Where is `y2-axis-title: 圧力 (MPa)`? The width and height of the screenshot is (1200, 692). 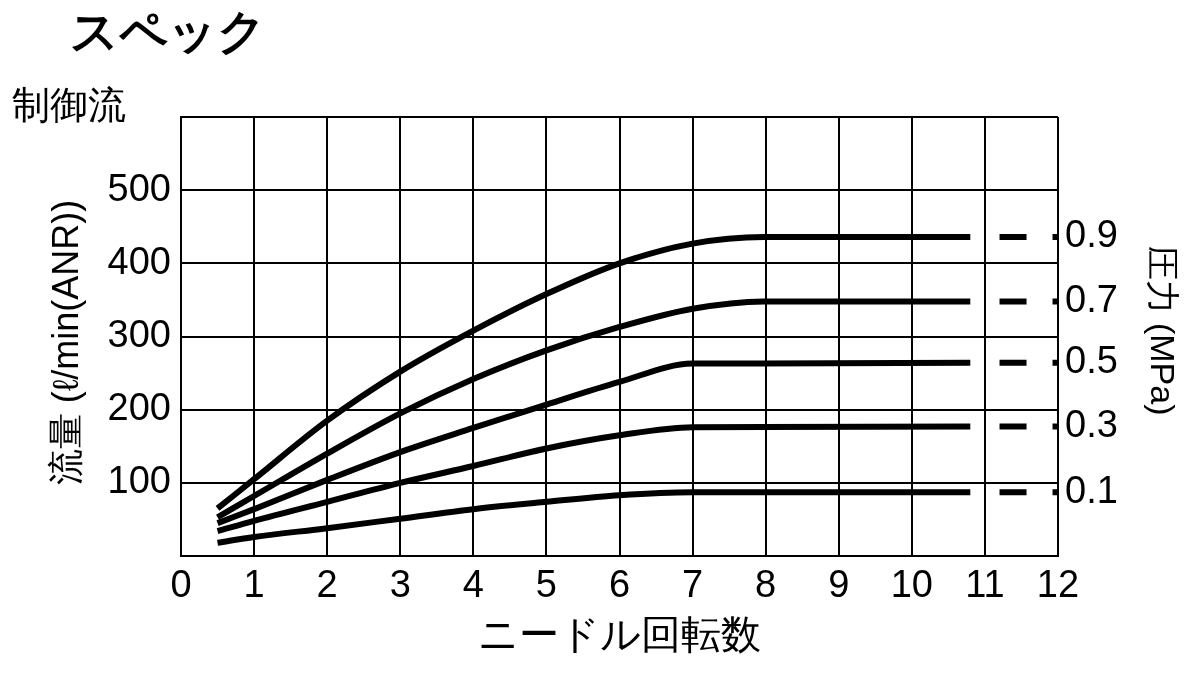 y2-axis-title: 圧力 (MPa) is located at coordinates (1162, 330).